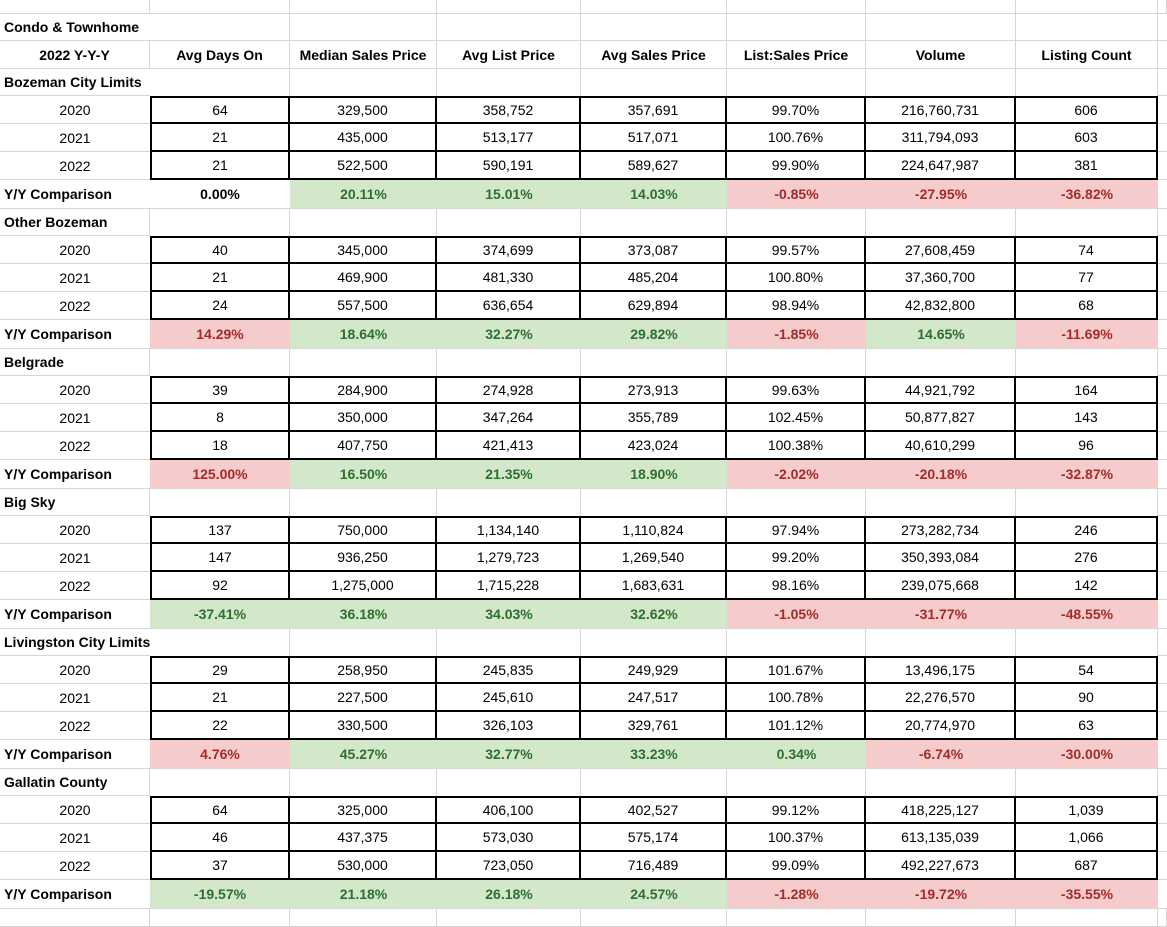 Image resolution: width=1167 pixels, height=927 pixels. What do you see at coordinates (509, 838) in the screenshot?
I see `data-cell: 573,030` at bounding box center [509, 838].